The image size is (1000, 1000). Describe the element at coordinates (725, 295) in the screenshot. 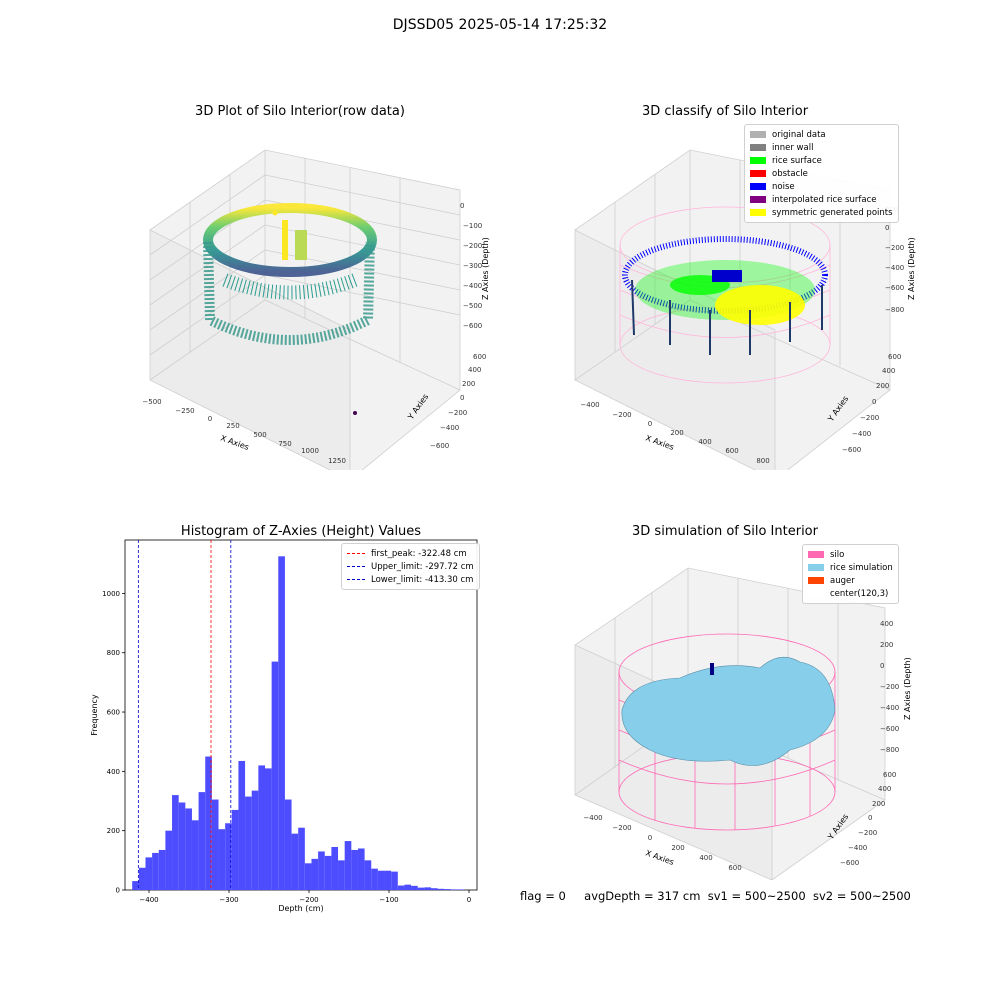

I see `classify-point-cloud` at that location.